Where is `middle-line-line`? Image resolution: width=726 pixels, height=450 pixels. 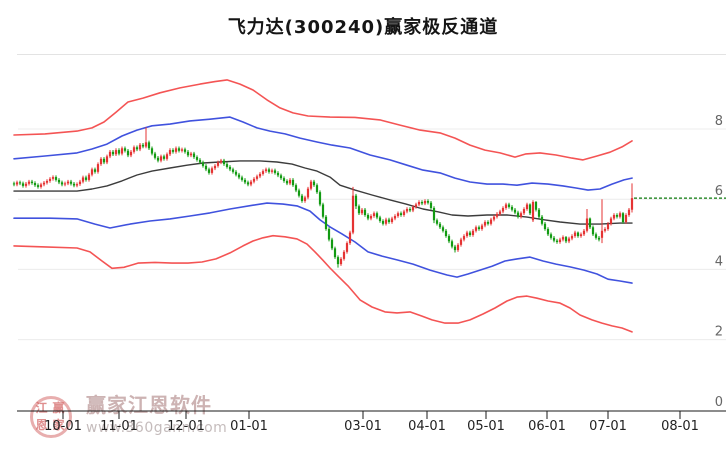 middle-line-line is located at coordinates (323, 192).